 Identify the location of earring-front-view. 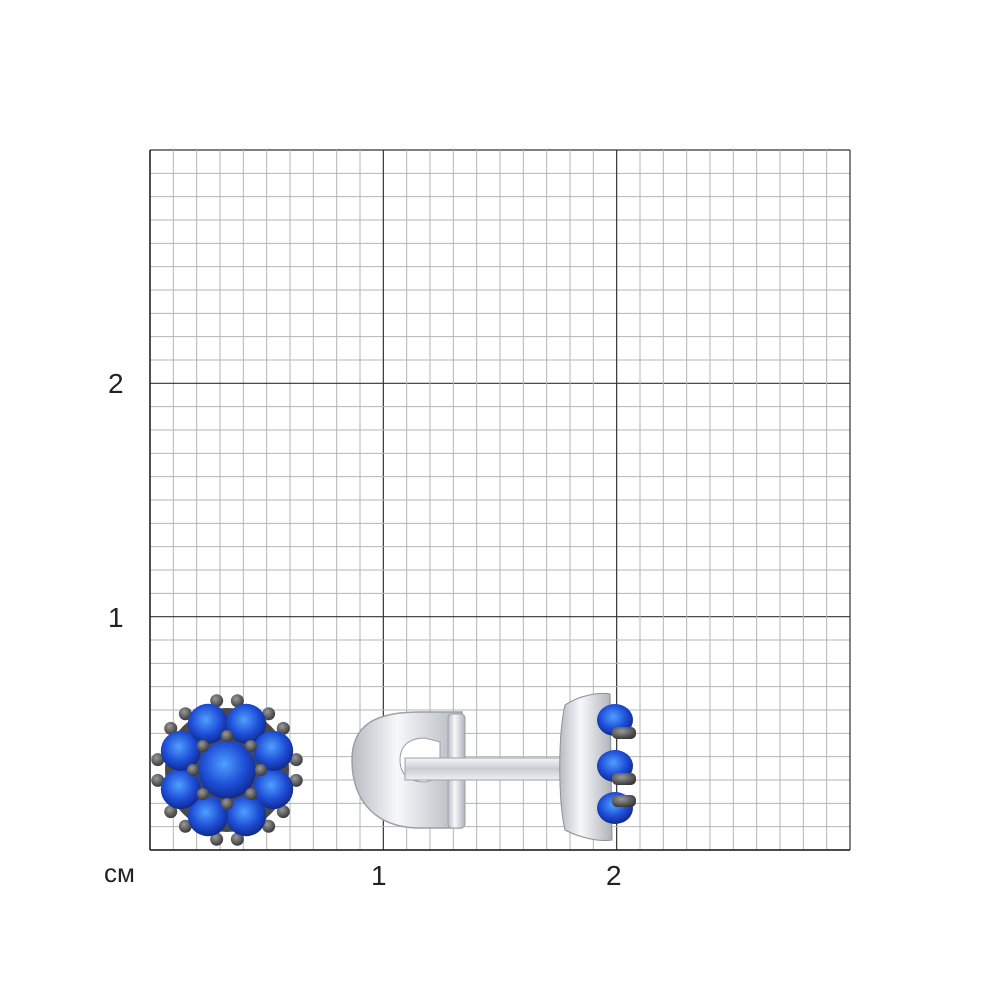
(227, 770).